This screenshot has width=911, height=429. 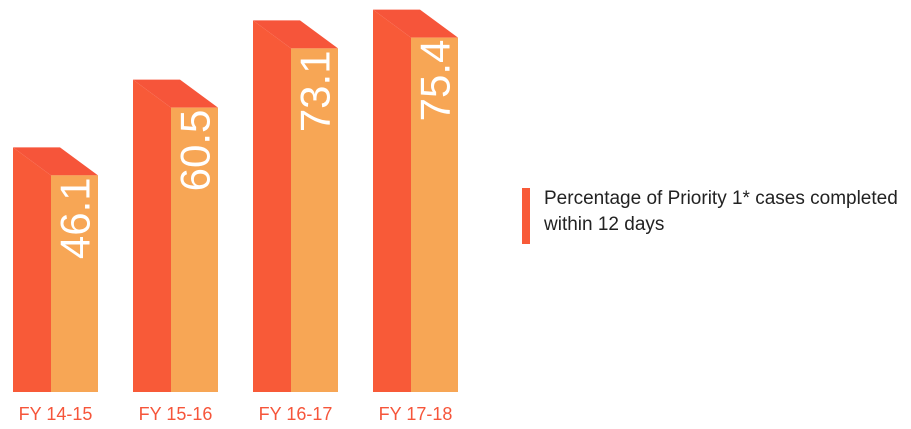 I want to click on bar-fy-14-15: 46.1, so click(x=56, y=269).